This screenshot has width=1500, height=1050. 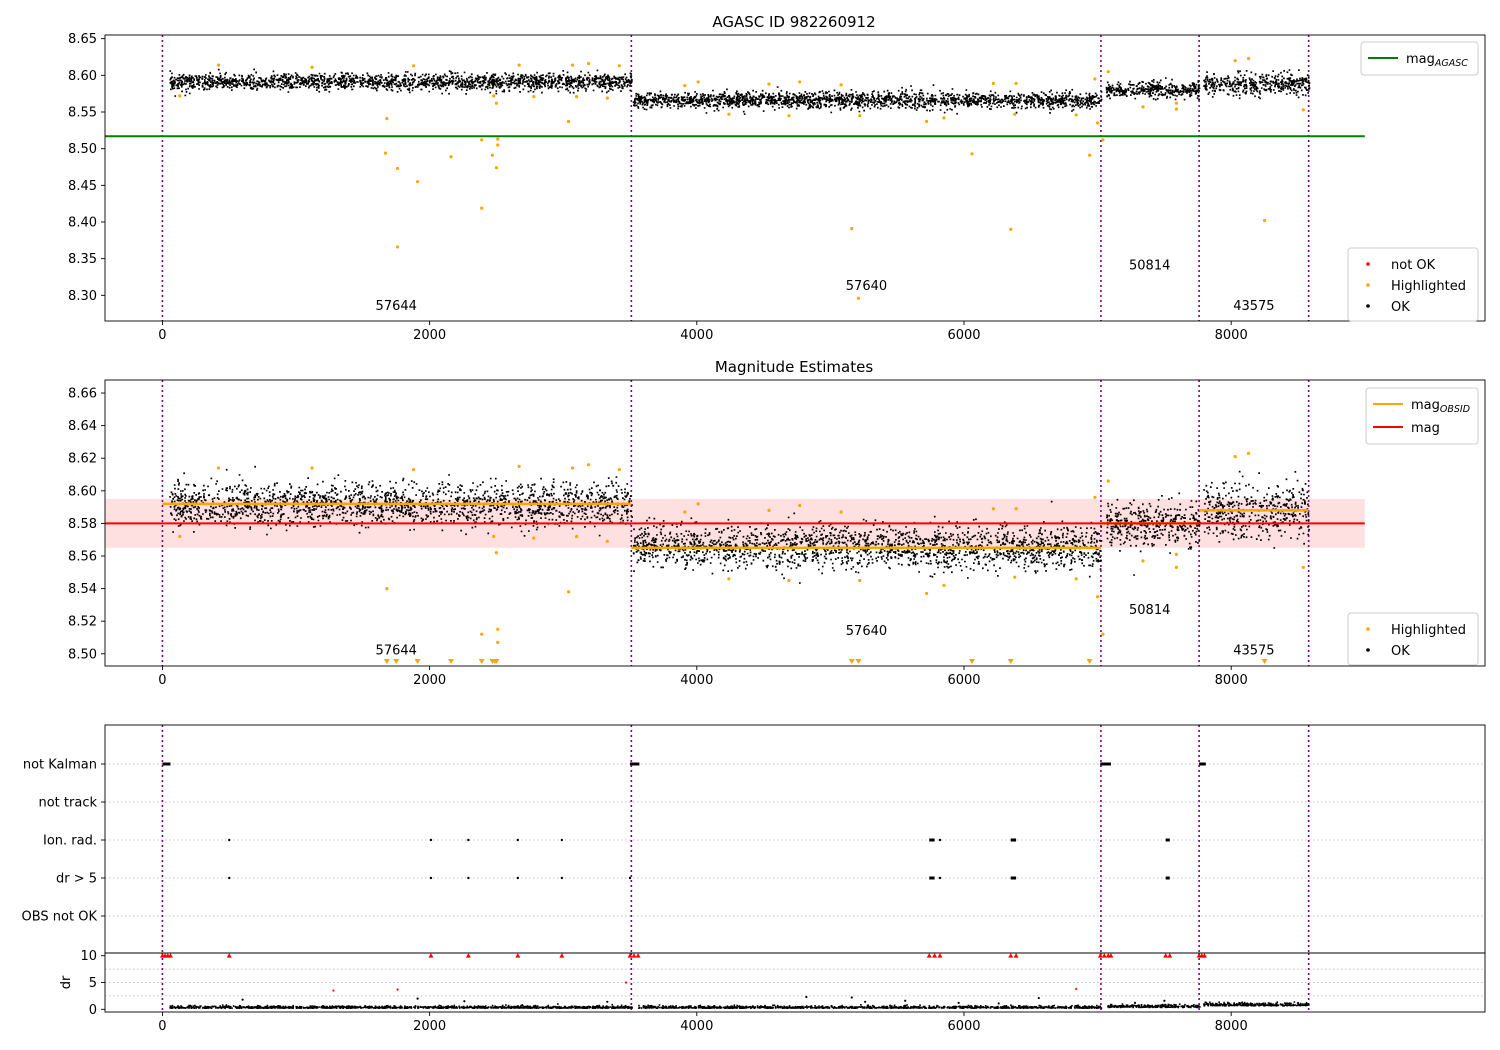 What do you see at coordinates (1231, 335) in the screenshot?
I see `x-tick-label: 8000` at bounding box center [1231, 335].